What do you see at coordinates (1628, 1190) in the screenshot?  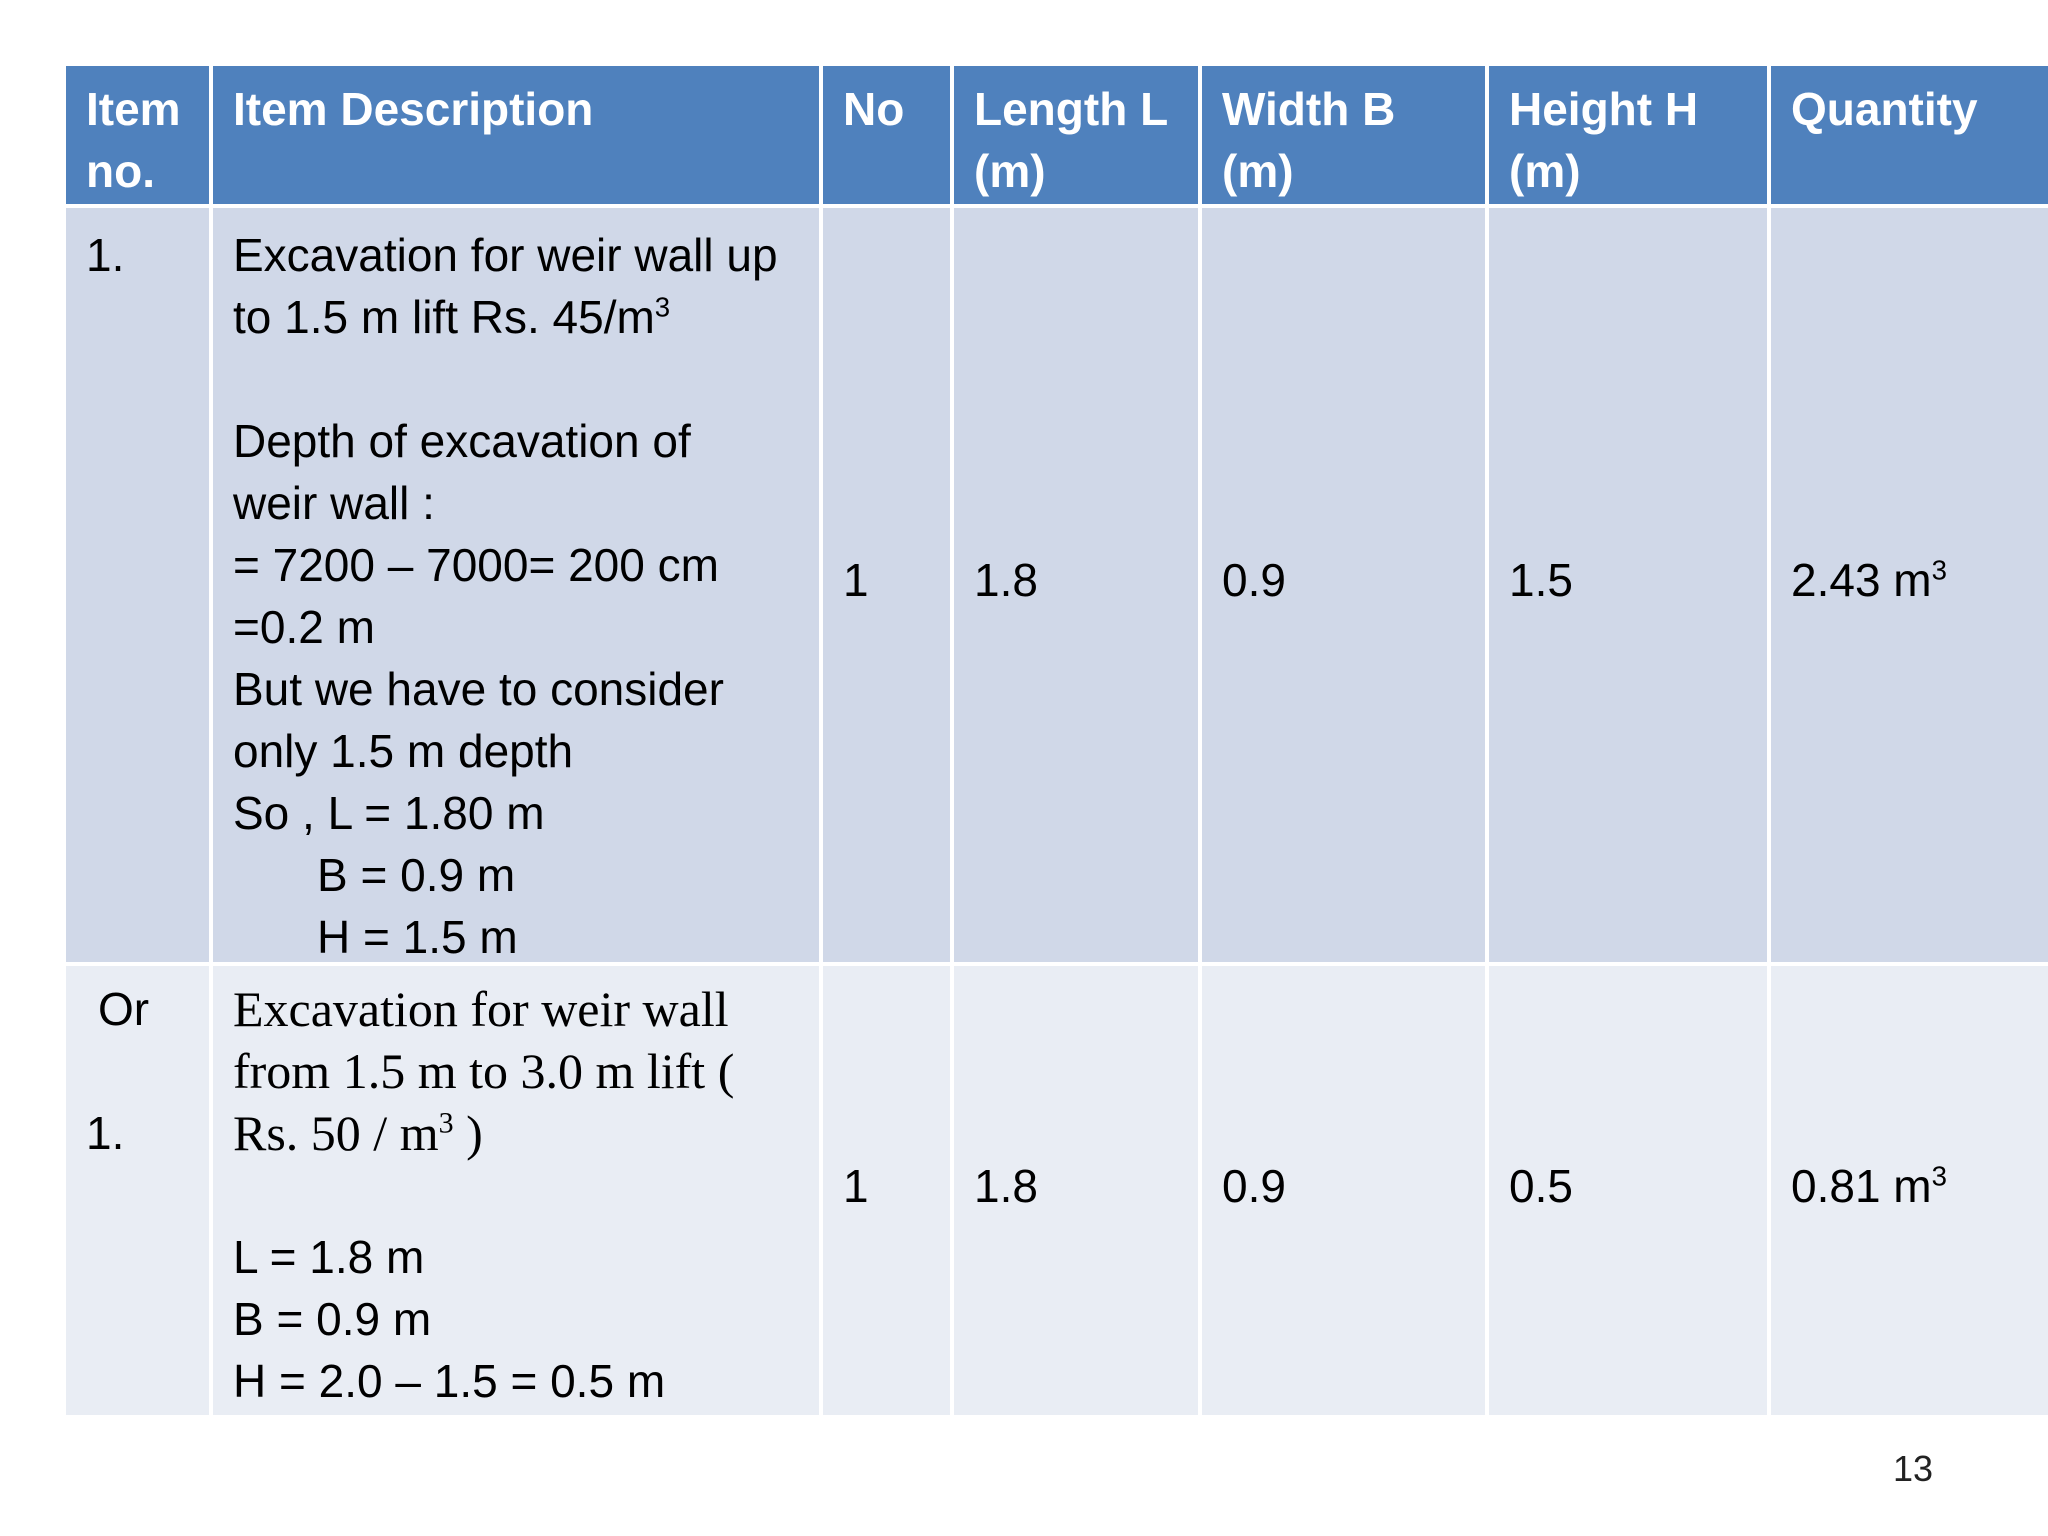 I see `row2-height: 0.5` at bounding box center [1628, 1190].